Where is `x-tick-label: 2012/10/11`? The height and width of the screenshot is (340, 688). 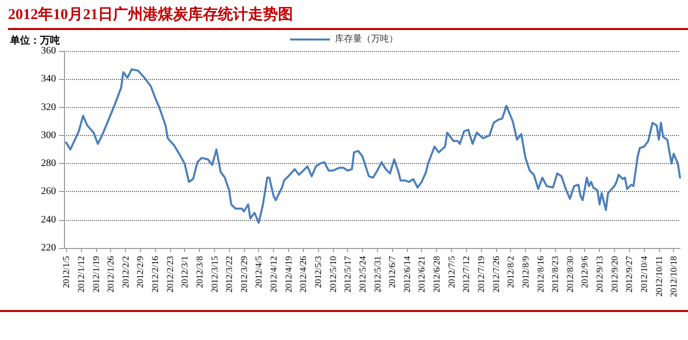
x-tick-label: 2012/10/11 is located at coordinates (659, 276).